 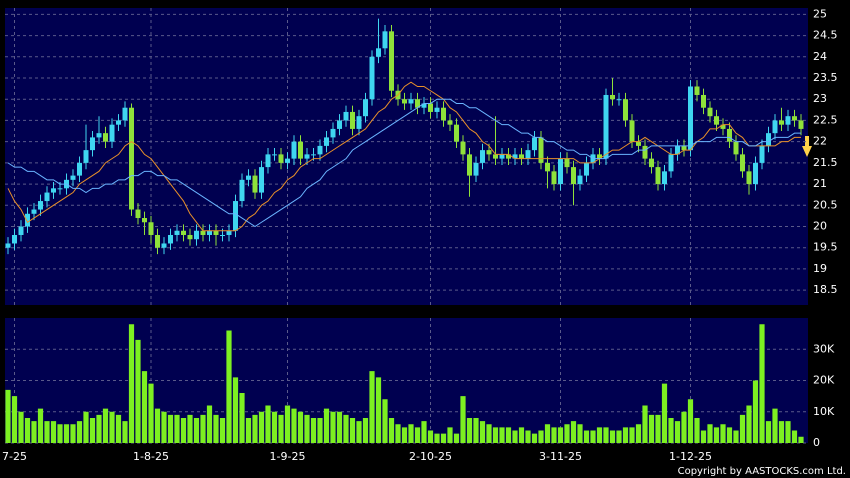 I want to click on y-tick-label: 25, so click(x=820, y=13).